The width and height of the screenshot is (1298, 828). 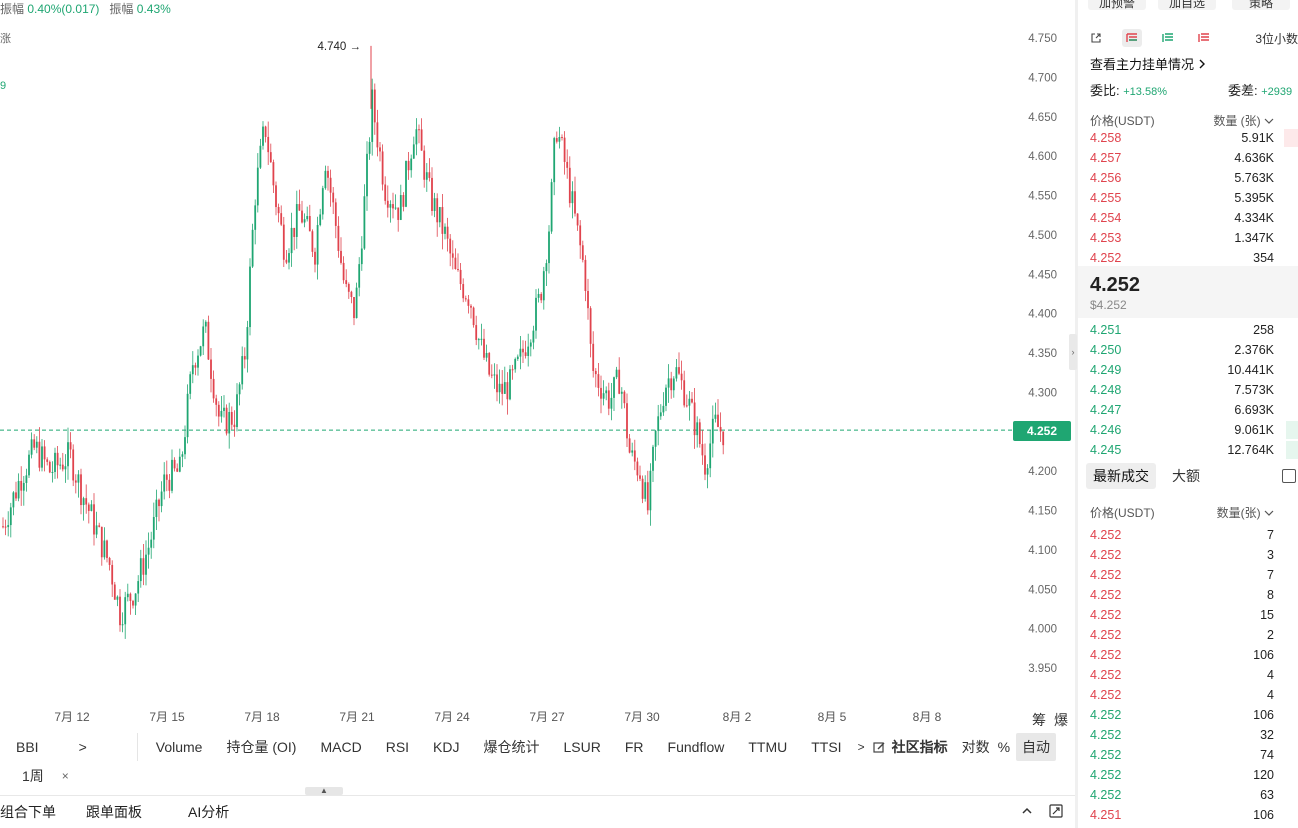 I want to click on ask-row: 4.255 5.395K, so click(x=1188, y=198).